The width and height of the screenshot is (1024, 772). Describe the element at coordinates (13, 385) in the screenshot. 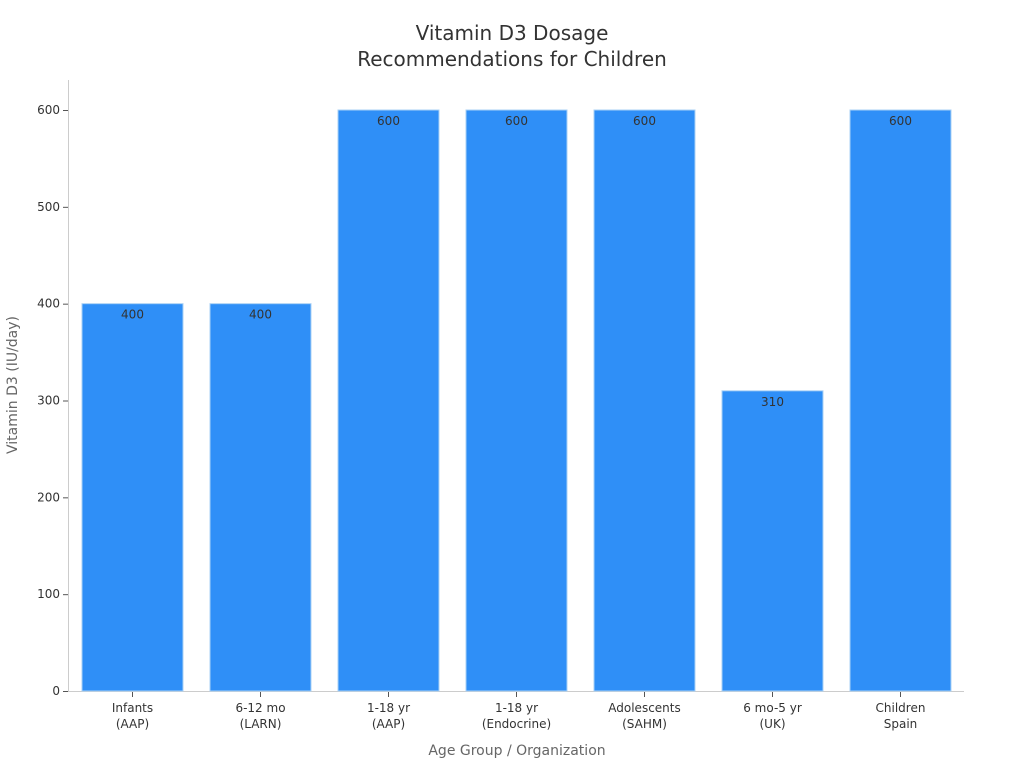

I see `y-axis-label: Vitamin D3 (IU/day)` at that location.